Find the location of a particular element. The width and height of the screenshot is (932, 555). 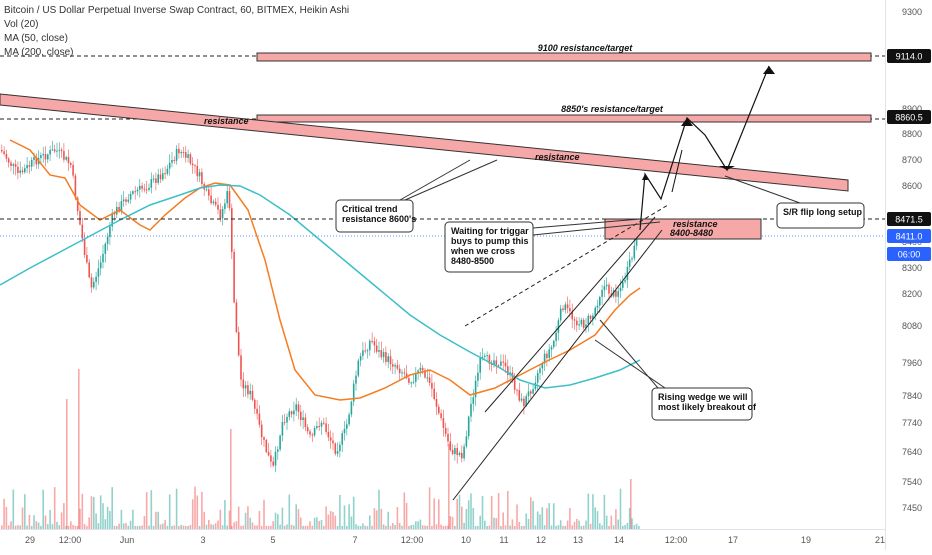

price-label: 8860.5 is located at coordinates (909, 118).